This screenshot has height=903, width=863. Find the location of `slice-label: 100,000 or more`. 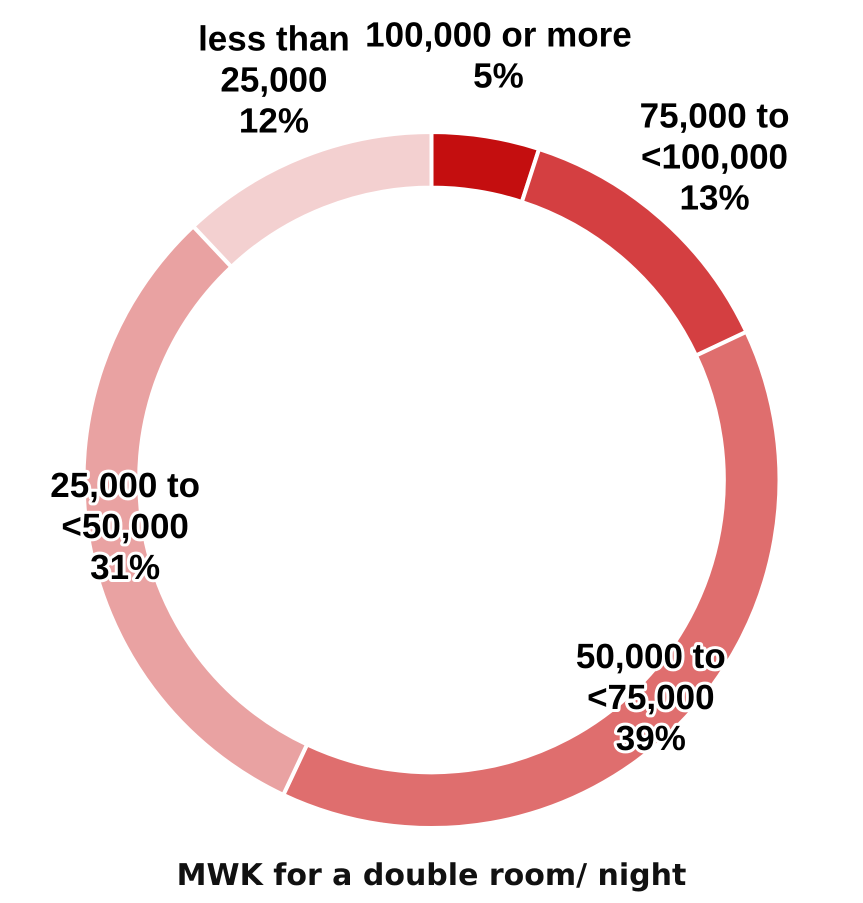

slice-label: 100,000 or more is located at coordinates (498, 34).